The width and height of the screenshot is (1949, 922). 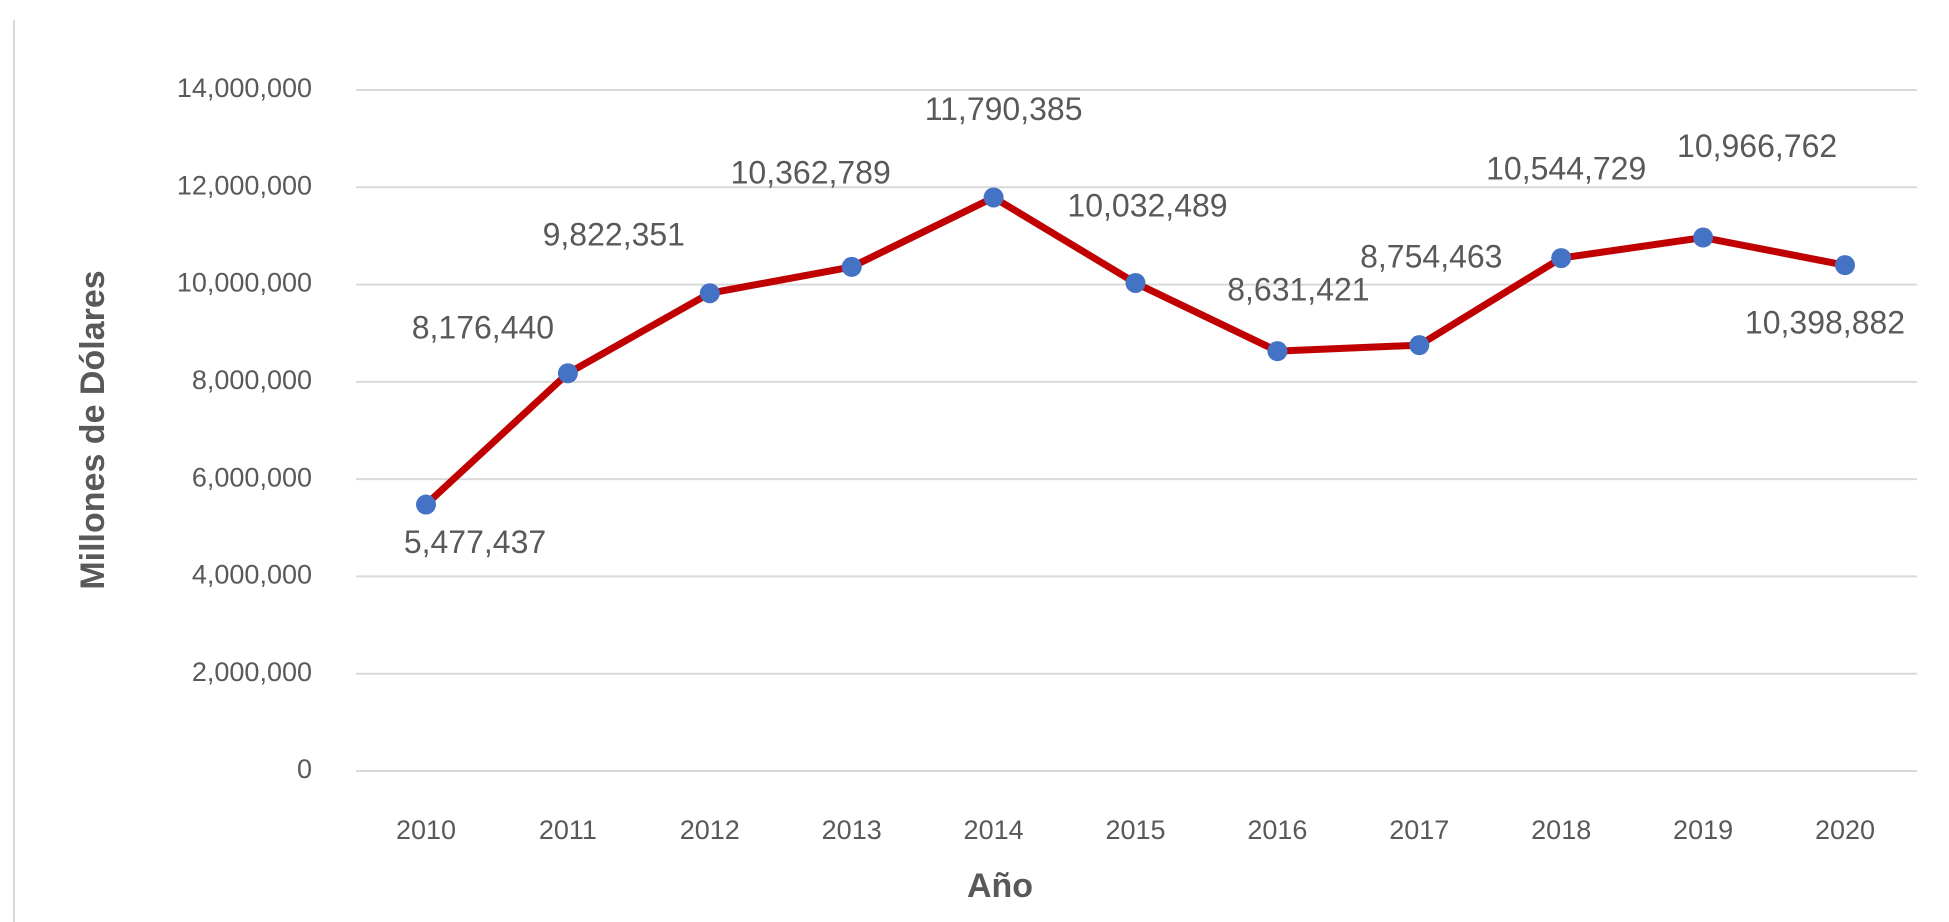 I want to click on data-label: 8,754,463, so click(x=1431, y=257).